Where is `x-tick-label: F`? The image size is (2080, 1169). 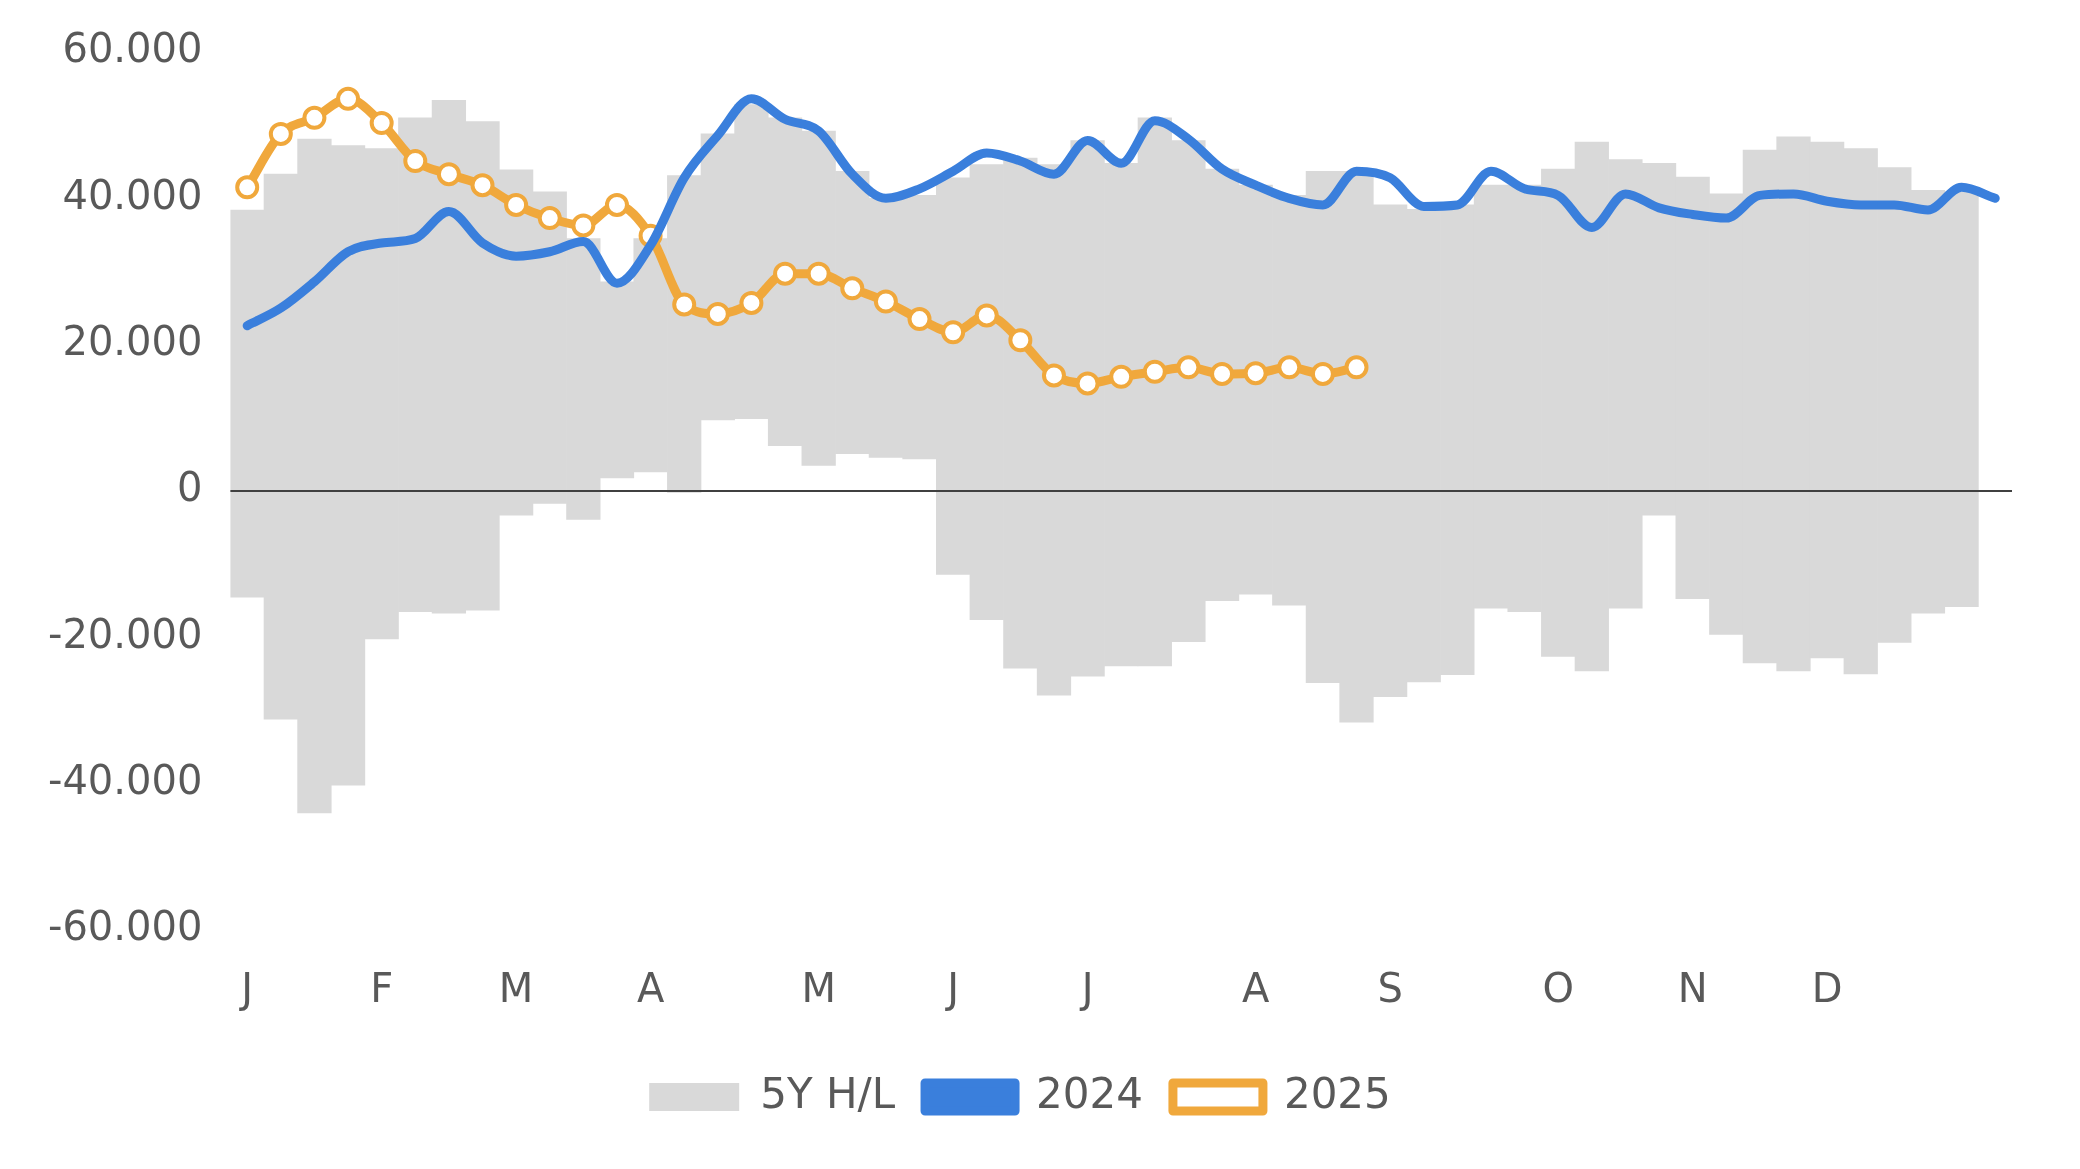
x-tick-label: F is located at coordinates (382, 988).